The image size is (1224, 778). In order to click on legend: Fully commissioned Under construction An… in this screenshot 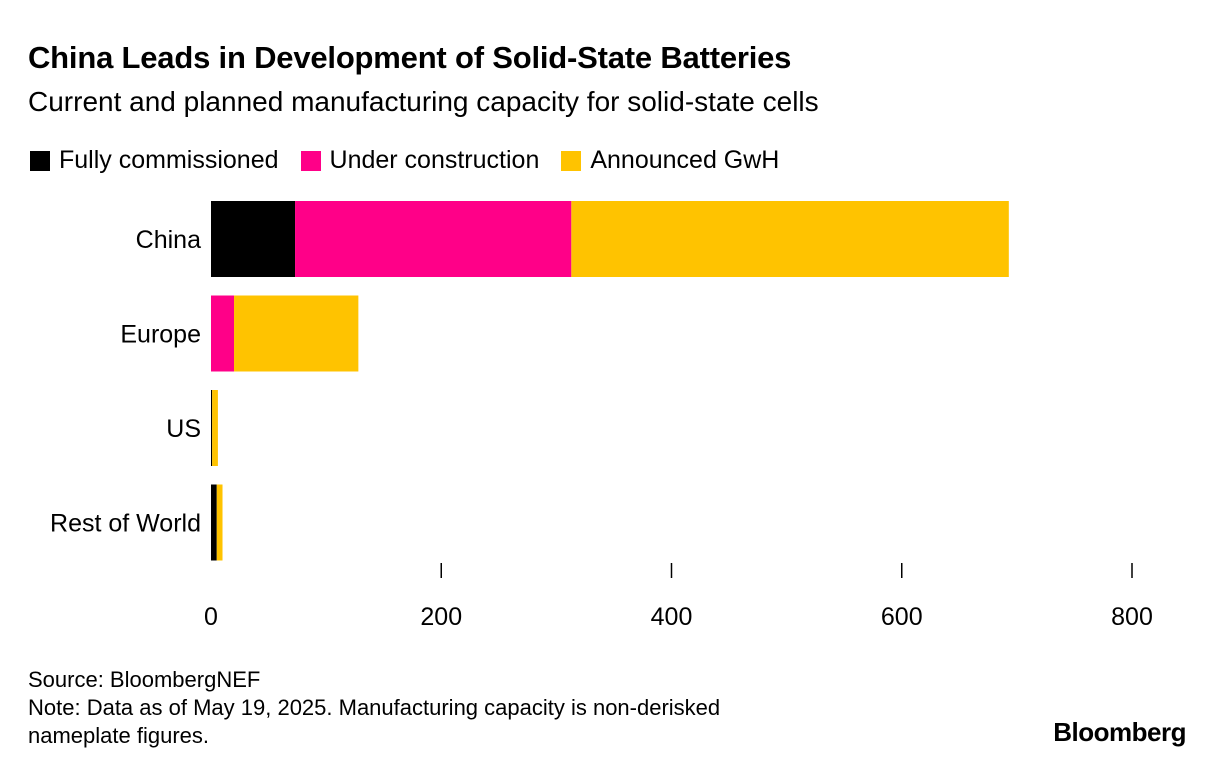, I will do `click(415, 160)`.